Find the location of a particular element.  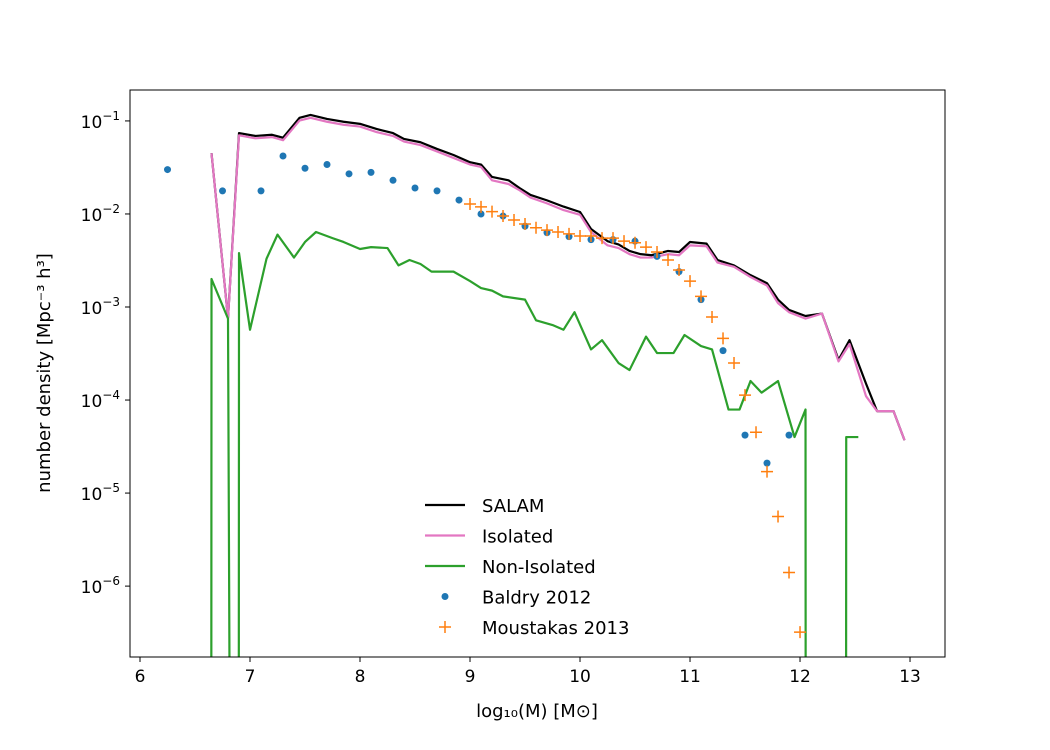

y-tick-label: 10⁻³ is located at coordinates (100, 307).